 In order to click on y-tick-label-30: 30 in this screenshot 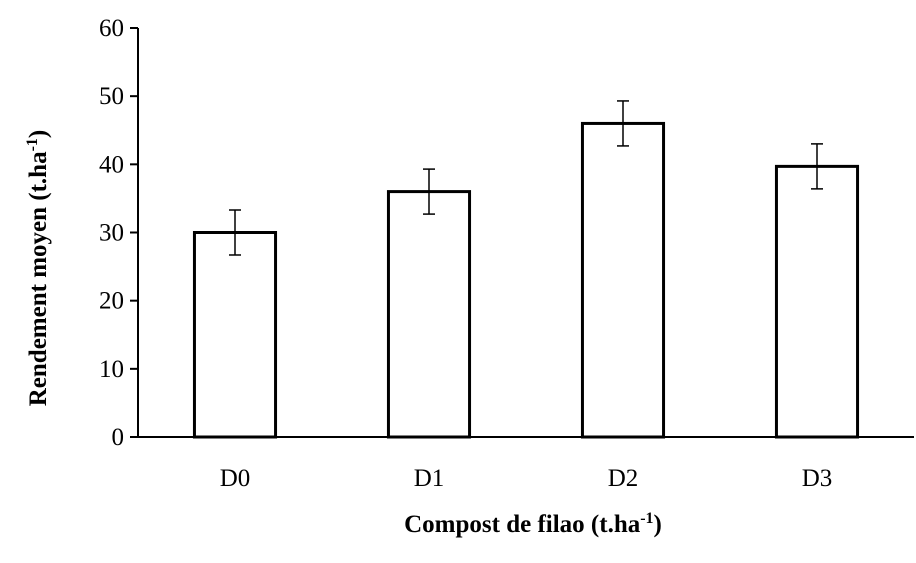, I will do `click(111, 233)`.